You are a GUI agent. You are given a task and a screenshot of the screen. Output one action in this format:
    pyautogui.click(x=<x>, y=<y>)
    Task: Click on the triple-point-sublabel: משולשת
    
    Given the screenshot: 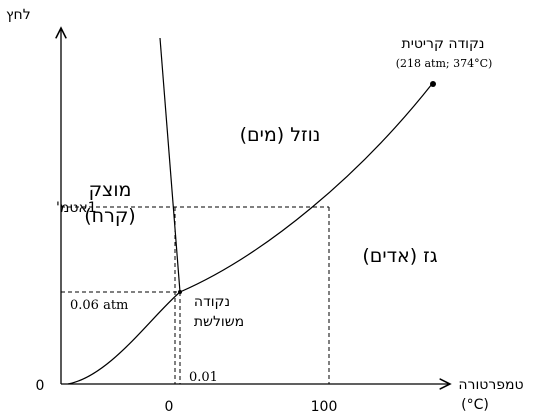 What is the action you would take?
    pyautogui.click(x=219, y=322)
    